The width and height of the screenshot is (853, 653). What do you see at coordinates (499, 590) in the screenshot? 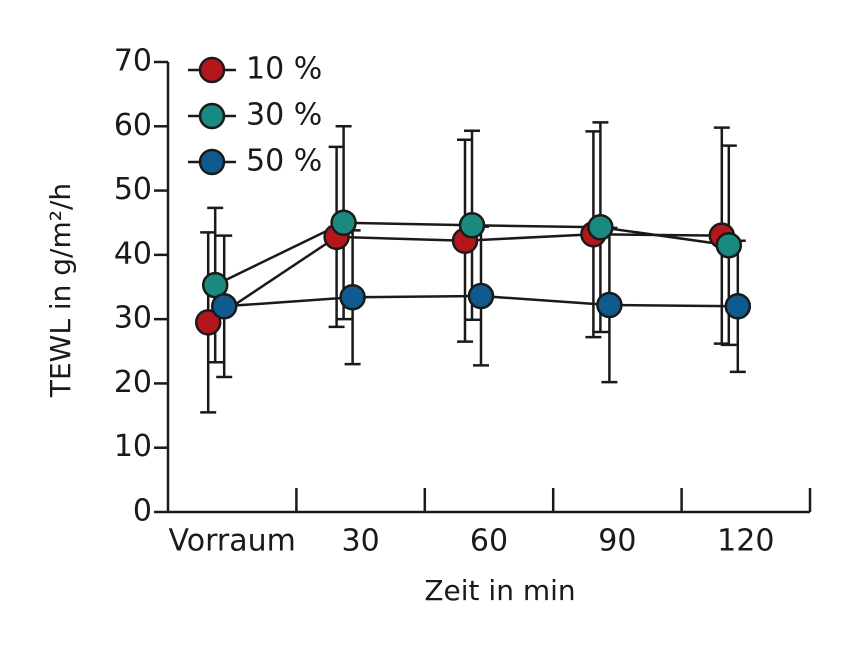
I see `x-axis-title: Zeit in min` at bounding box center [499, 590].